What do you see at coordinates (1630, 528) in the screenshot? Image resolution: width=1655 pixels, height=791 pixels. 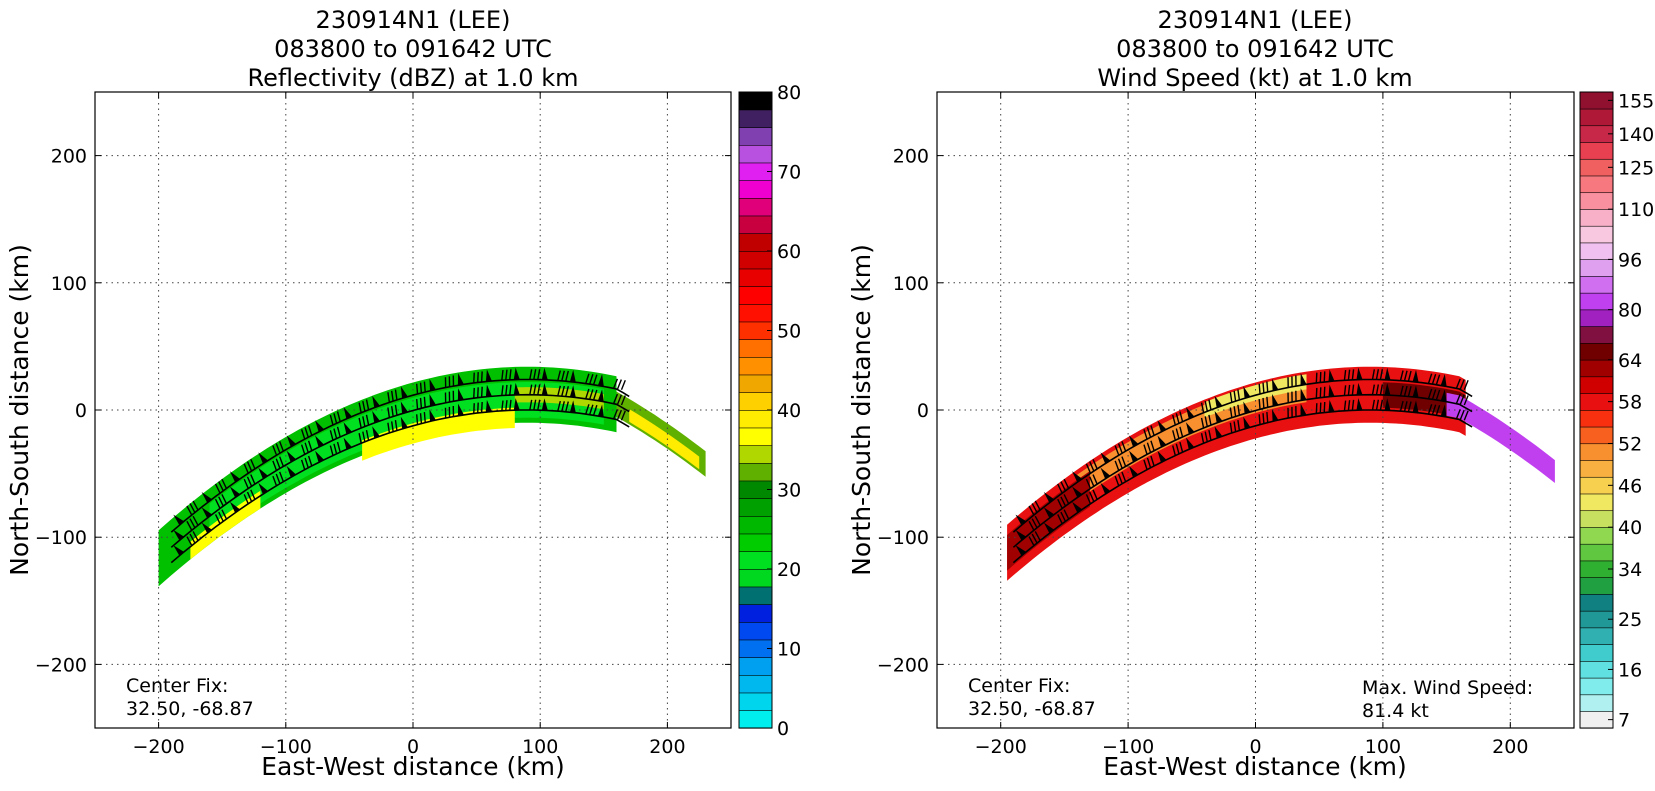 I see `colorbar-tick-label: 40` at bounding box center [1630, 528].